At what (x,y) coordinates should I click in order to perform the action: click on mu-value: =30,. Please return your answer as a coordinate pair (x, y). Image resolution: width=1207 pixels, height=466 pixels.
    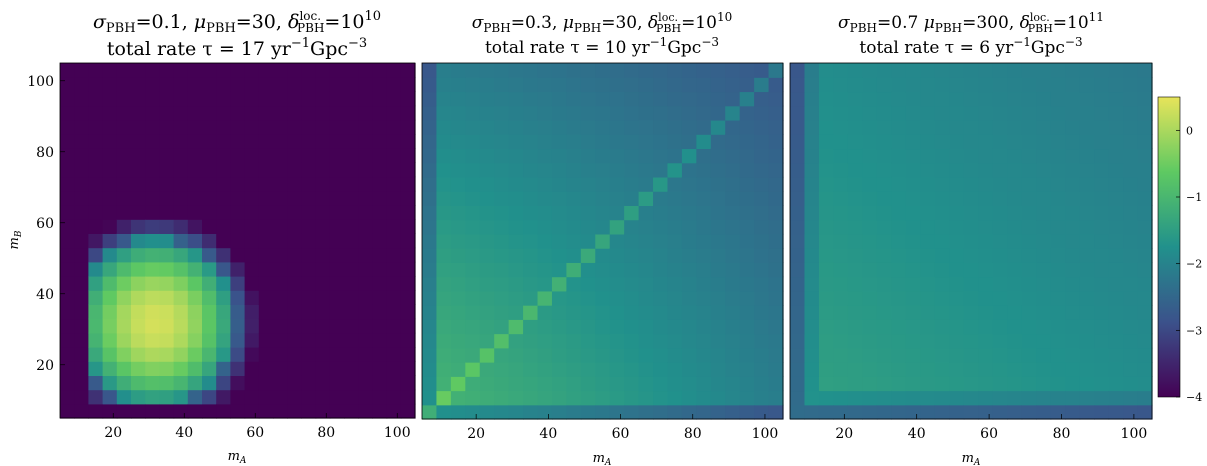
    Looking at the image, I should click on (621, 23).